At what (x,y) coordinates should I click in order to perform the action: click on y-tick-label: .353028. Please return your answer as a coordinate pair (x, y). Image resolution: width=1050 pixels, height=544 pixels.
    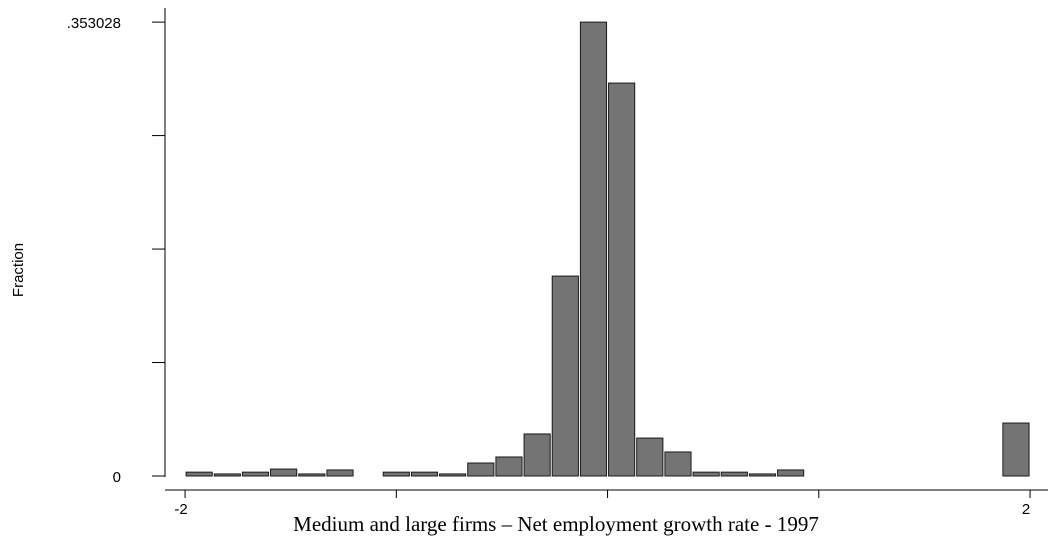
    Looking at the image, I should click on (94, 23).